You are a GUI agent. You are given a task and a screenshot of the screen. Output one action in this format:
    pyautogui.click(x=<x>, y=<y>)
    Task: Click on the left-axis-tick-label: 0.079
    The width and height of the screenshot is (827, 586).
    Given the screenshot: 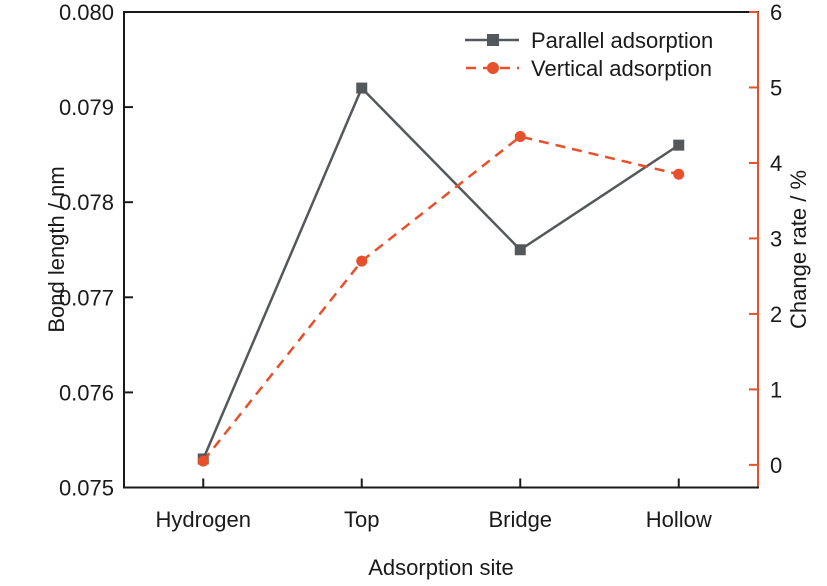 What is the action you would take?
    pyautogui.click(x=86, y=107)
    